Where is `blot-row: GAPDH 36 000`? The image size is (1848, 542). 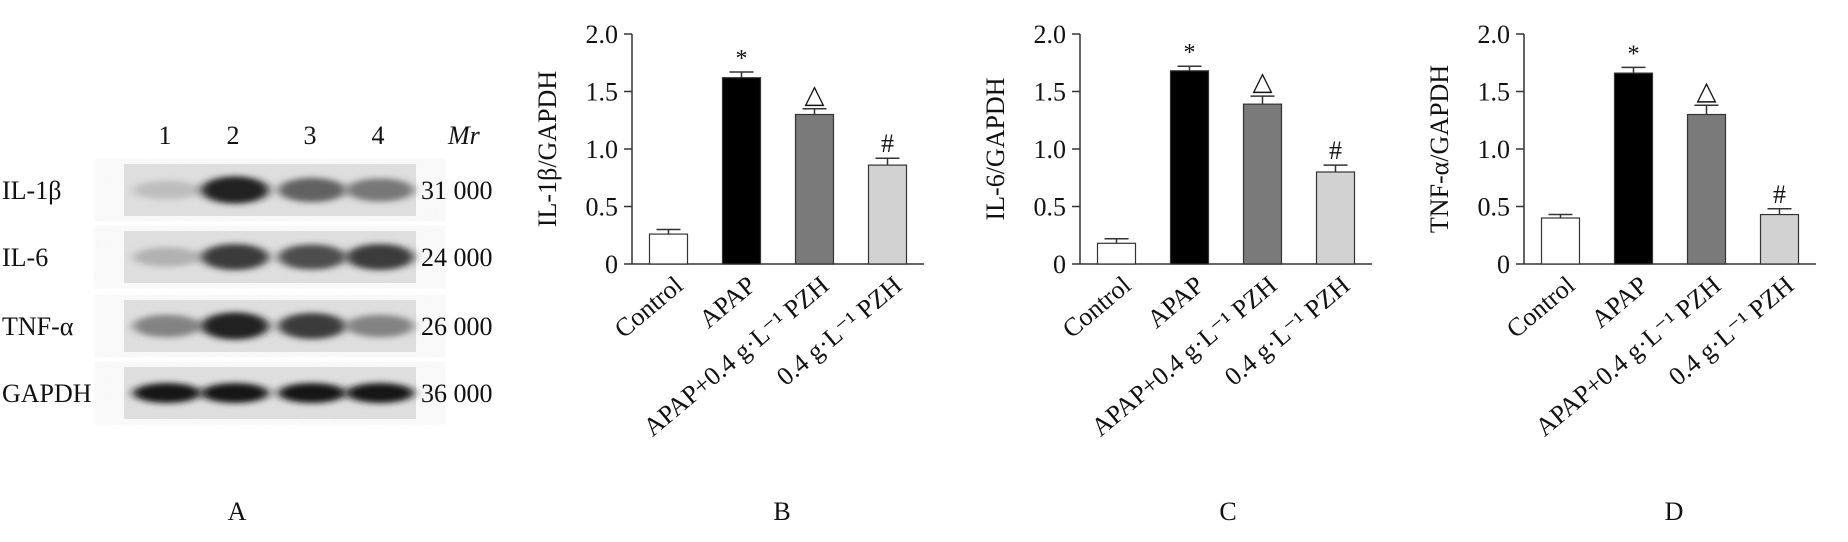
blot-row: GAPDH 36 000 is located at coordinates (247, 393).